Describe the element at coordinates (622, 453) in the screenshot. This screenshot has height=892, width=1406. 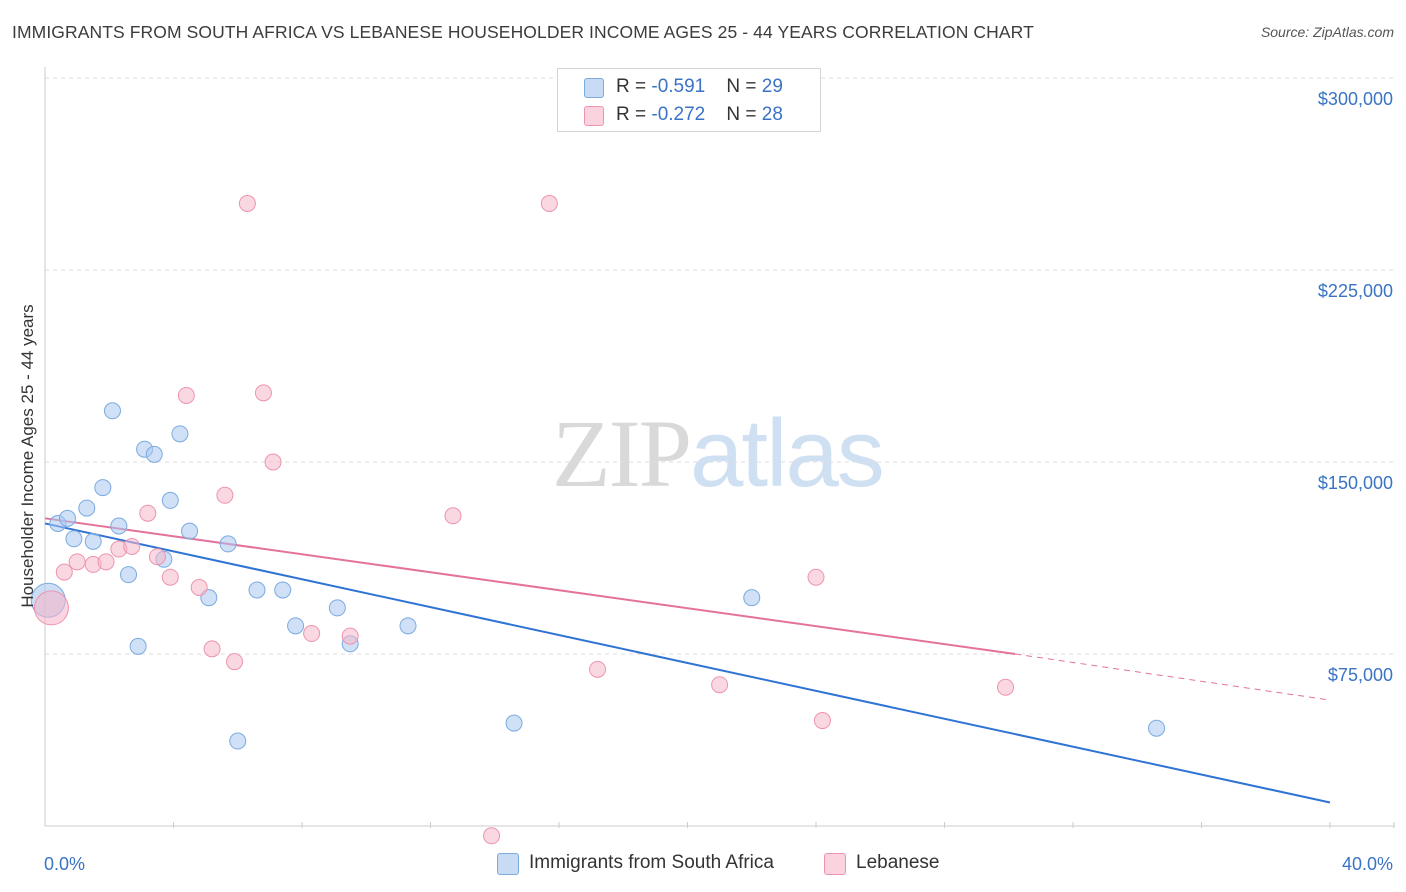
I see `watermark-zip: ZIP` at that location.